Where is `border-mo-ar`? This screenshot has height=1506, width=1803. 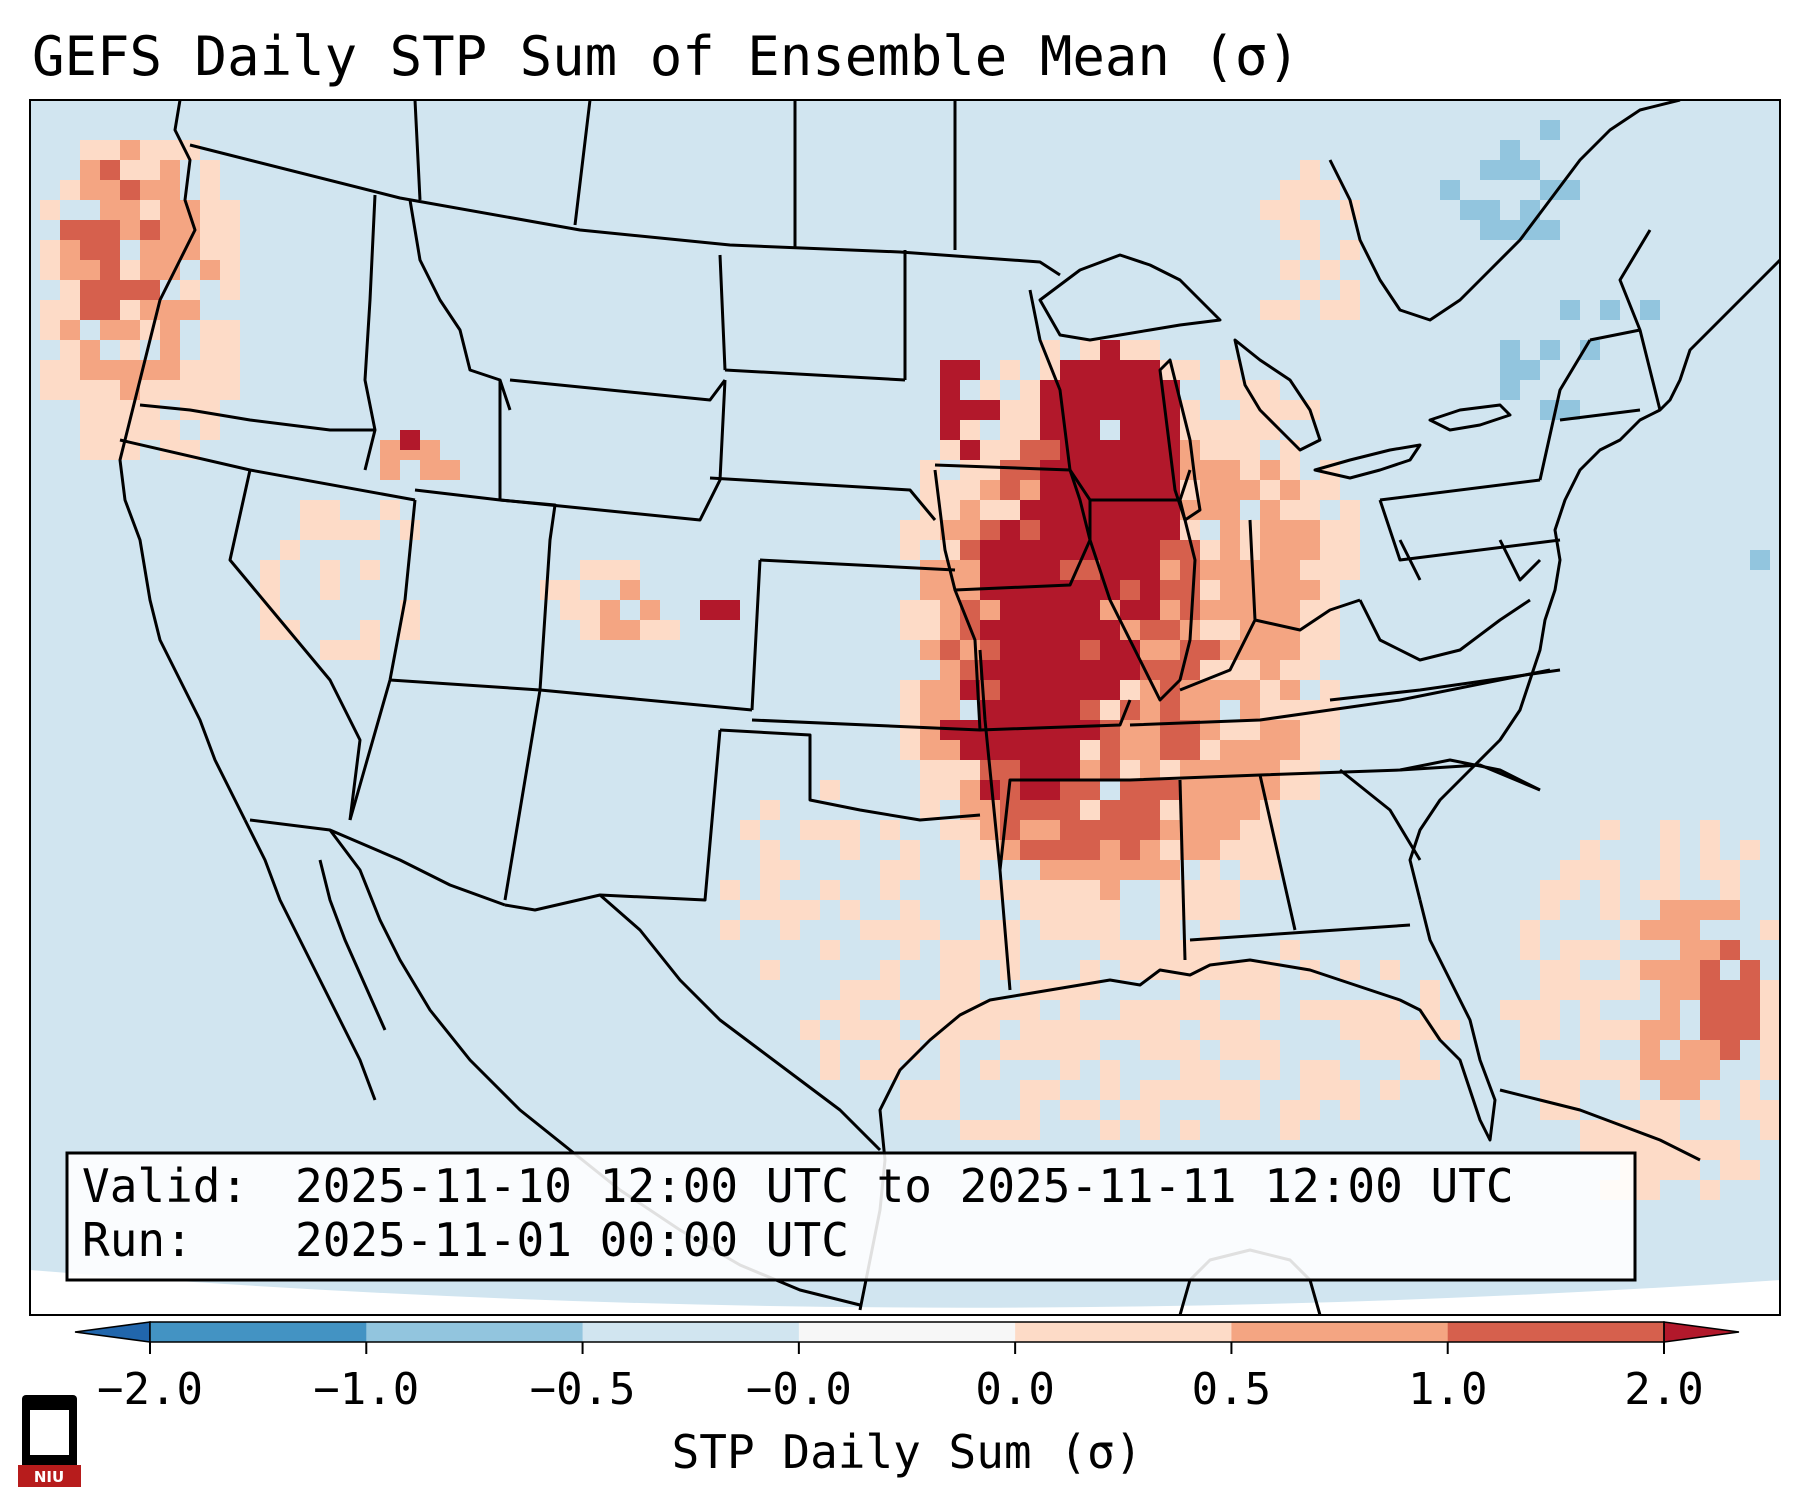 border-mo-ar is located at coordinates (1042, 660).